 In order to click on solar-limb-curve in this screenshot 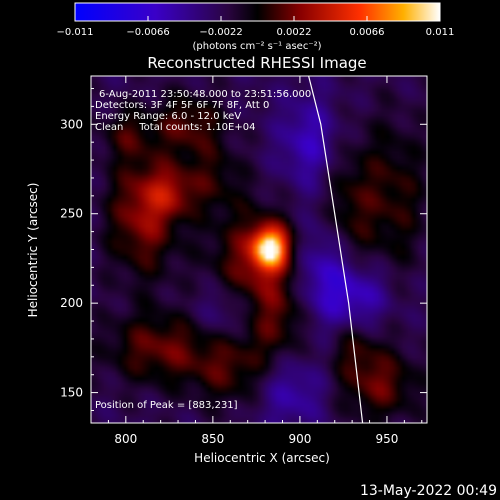, I will do `click(336, 249)`.